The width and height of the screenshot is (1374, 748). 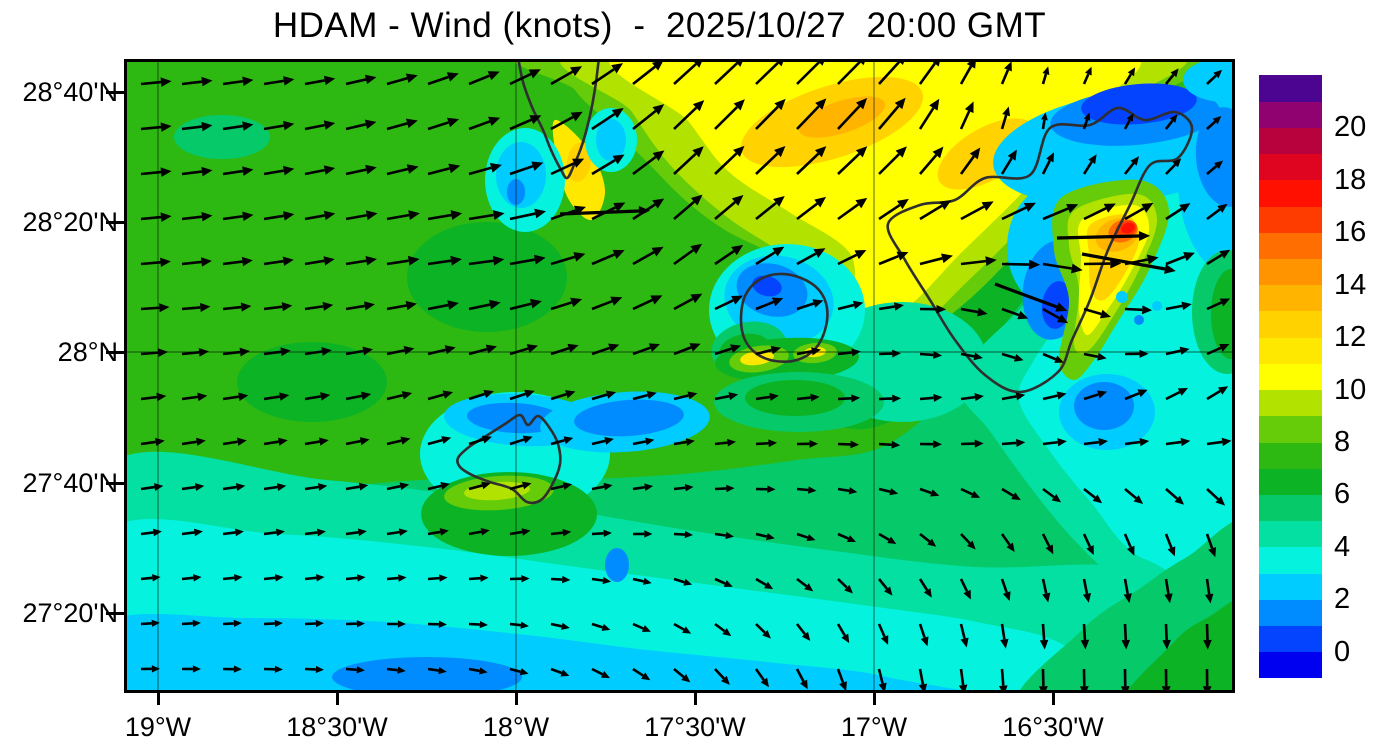 I want to click on colorbar-label: 14, so click(x=1350, y=284).